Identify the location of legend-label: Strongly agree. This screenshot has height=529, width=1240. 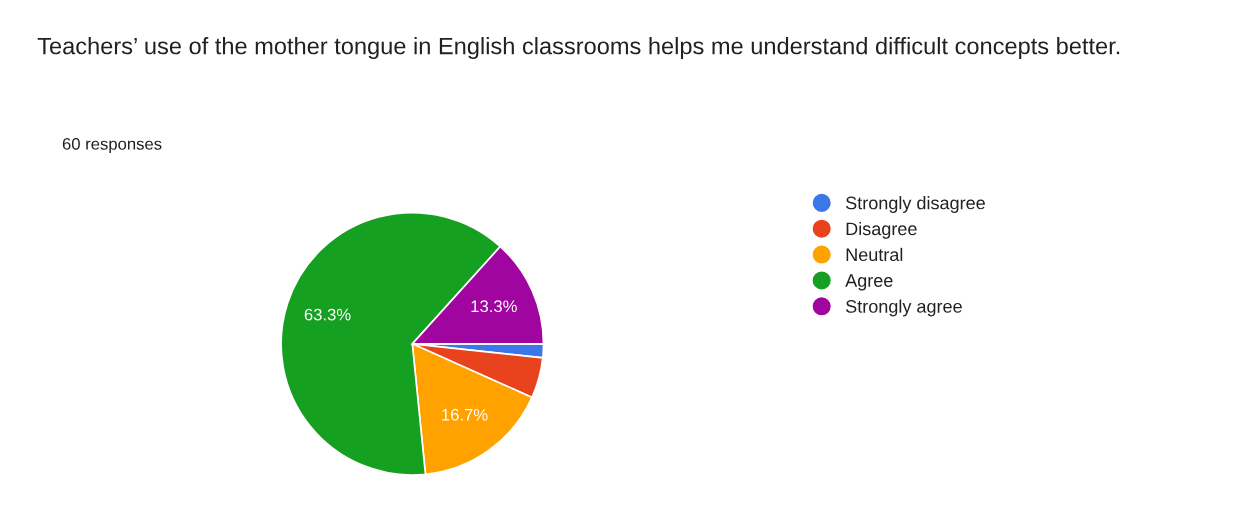
(904, 308).